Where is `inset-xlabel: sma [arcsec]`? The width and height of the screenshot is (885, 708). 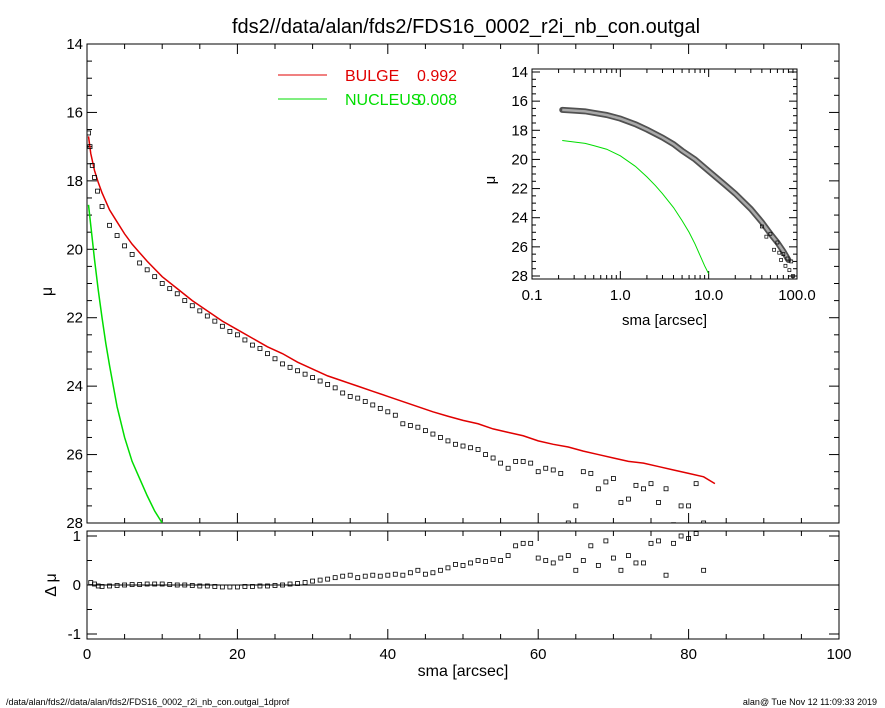
inset-xlabel: sma [arcsec] is located at coordinates (664, 320).